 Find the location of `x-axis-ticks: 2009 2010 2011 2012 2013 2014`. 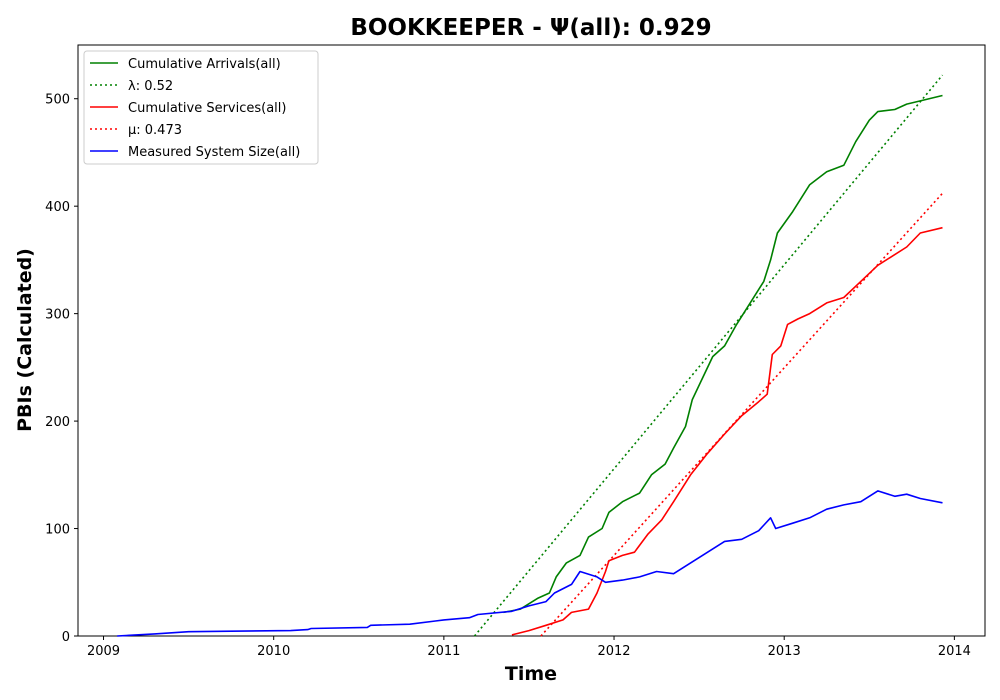

x-axis-ticks: 2009 2010 2011 2012 2013 2014 is located at coordinates (529, 647).